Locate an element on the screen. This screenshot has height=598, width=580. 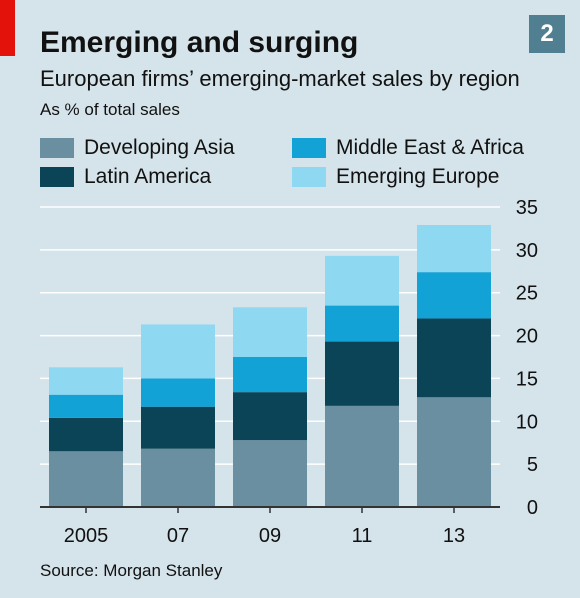
y-tick-label: 35 is located at coordinates (527, 208).